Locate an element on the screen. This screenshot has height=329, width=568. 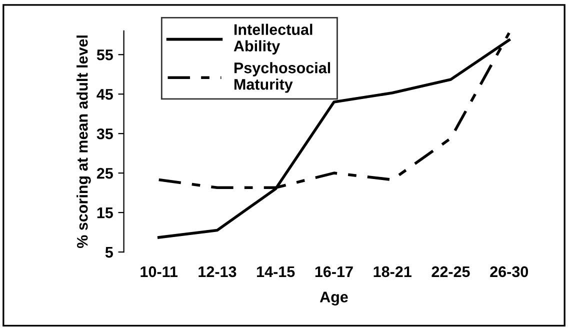
y-tick-label: 55 is located at coordinates (104, 55).